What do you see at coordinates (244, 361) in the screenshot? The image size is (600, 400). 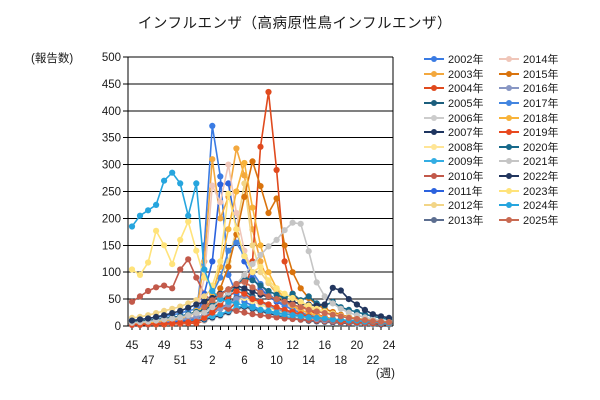 I see `x-tick-label: 6` at bounding box center [244, 361].